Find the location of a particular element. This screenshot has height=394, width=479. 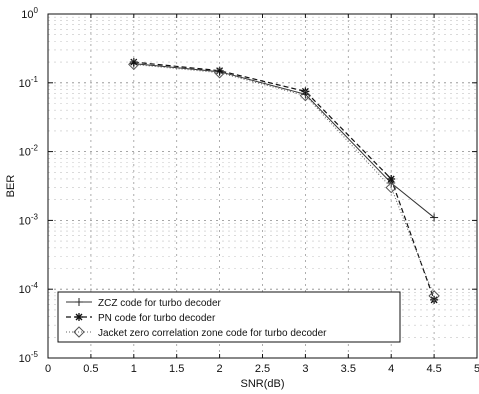

x-tick-label: 1 is located at coordinates (134, 369).